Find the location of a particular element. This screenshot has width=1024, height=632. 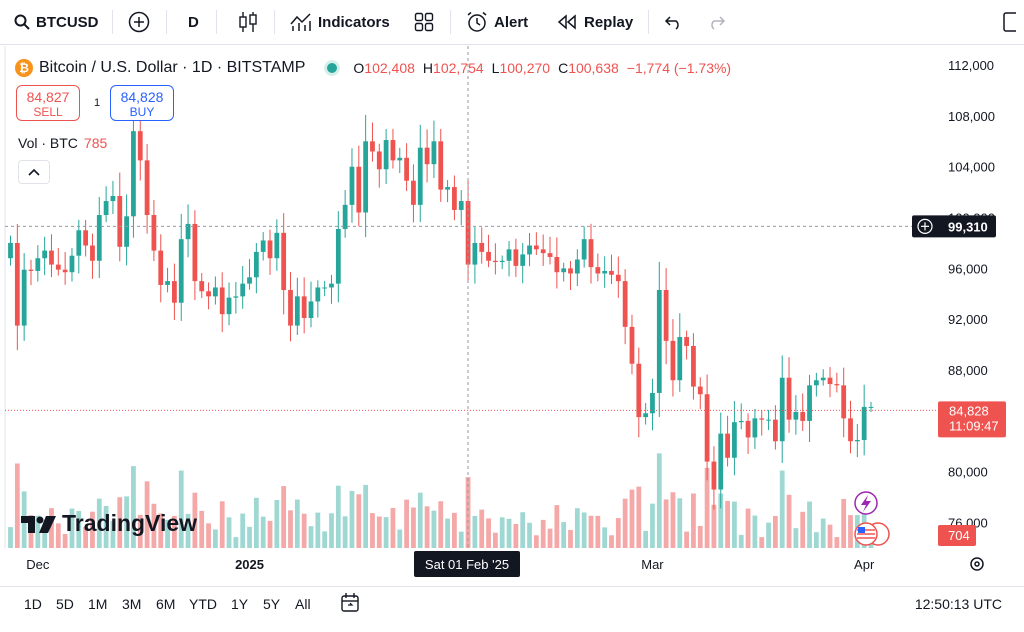

fullscreen-button is located at coordinates (1012, 22).